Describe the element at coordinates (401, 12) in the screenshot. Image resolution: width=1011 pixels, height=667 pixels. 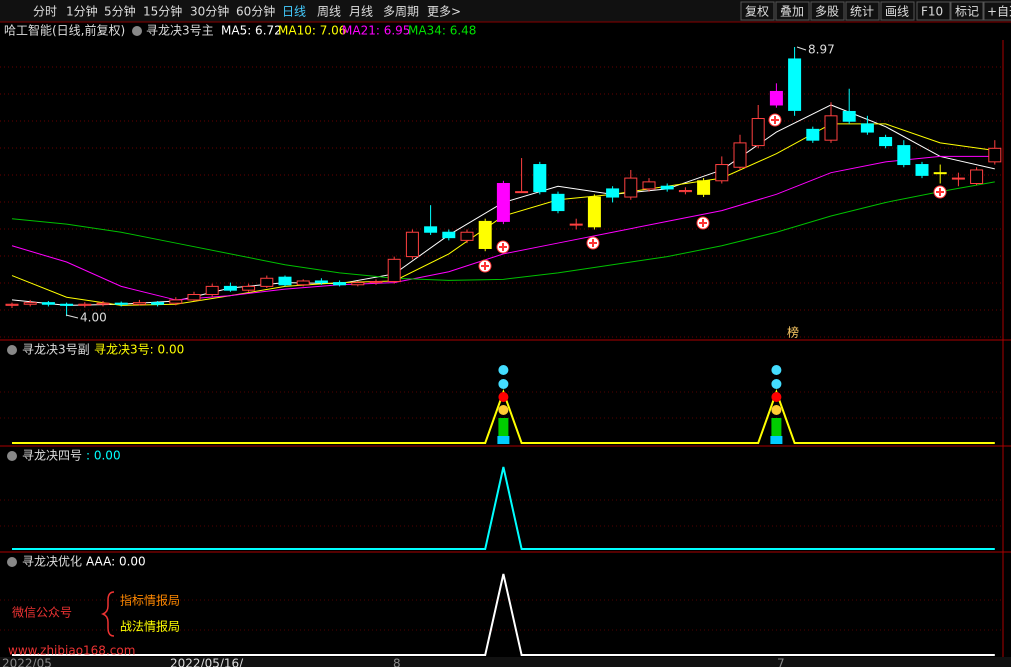
I see `toolbar-tab: 多周期` at that location.